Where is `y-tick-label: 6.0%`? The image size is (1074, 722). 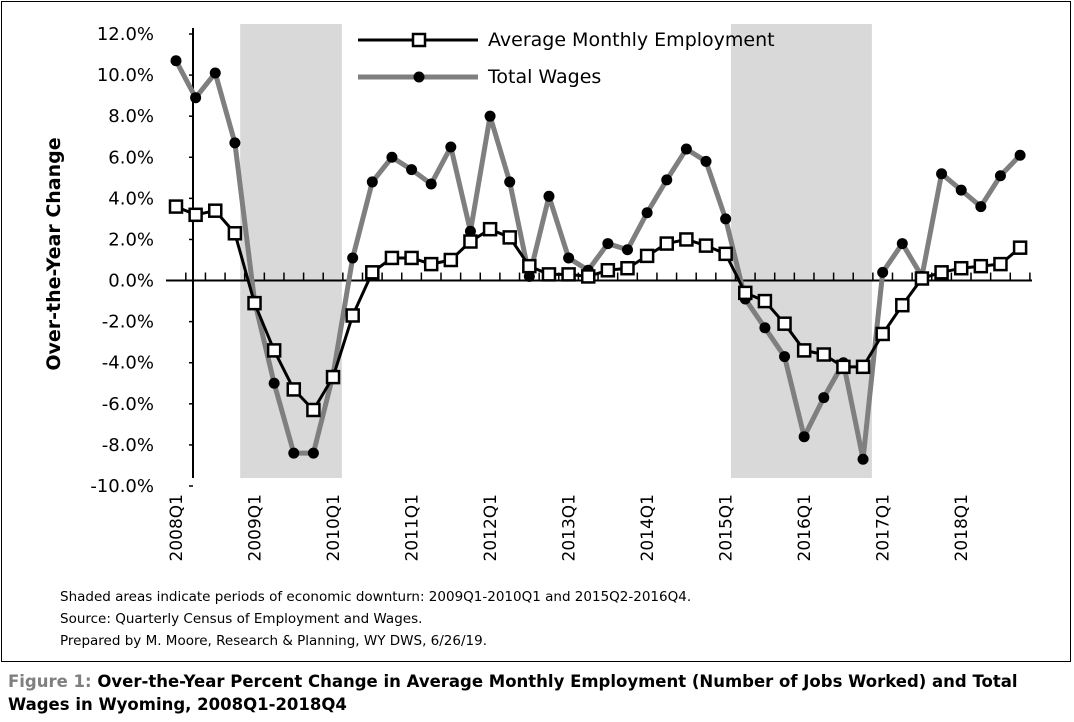
y-tick-label: 6.0% is located at coordinates (131, 157).